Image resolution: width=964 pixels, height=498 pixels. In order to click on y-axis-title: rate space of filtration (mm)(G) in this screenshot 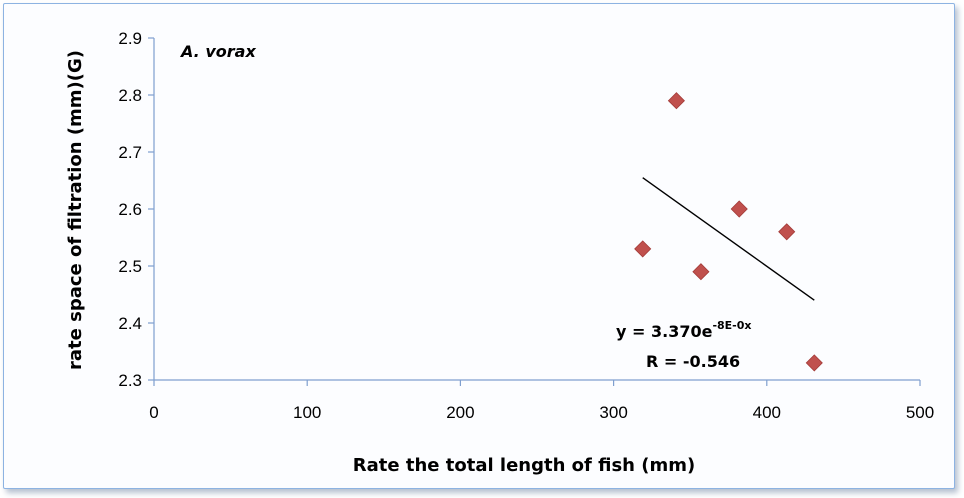, I will do `click(75, 210)`.